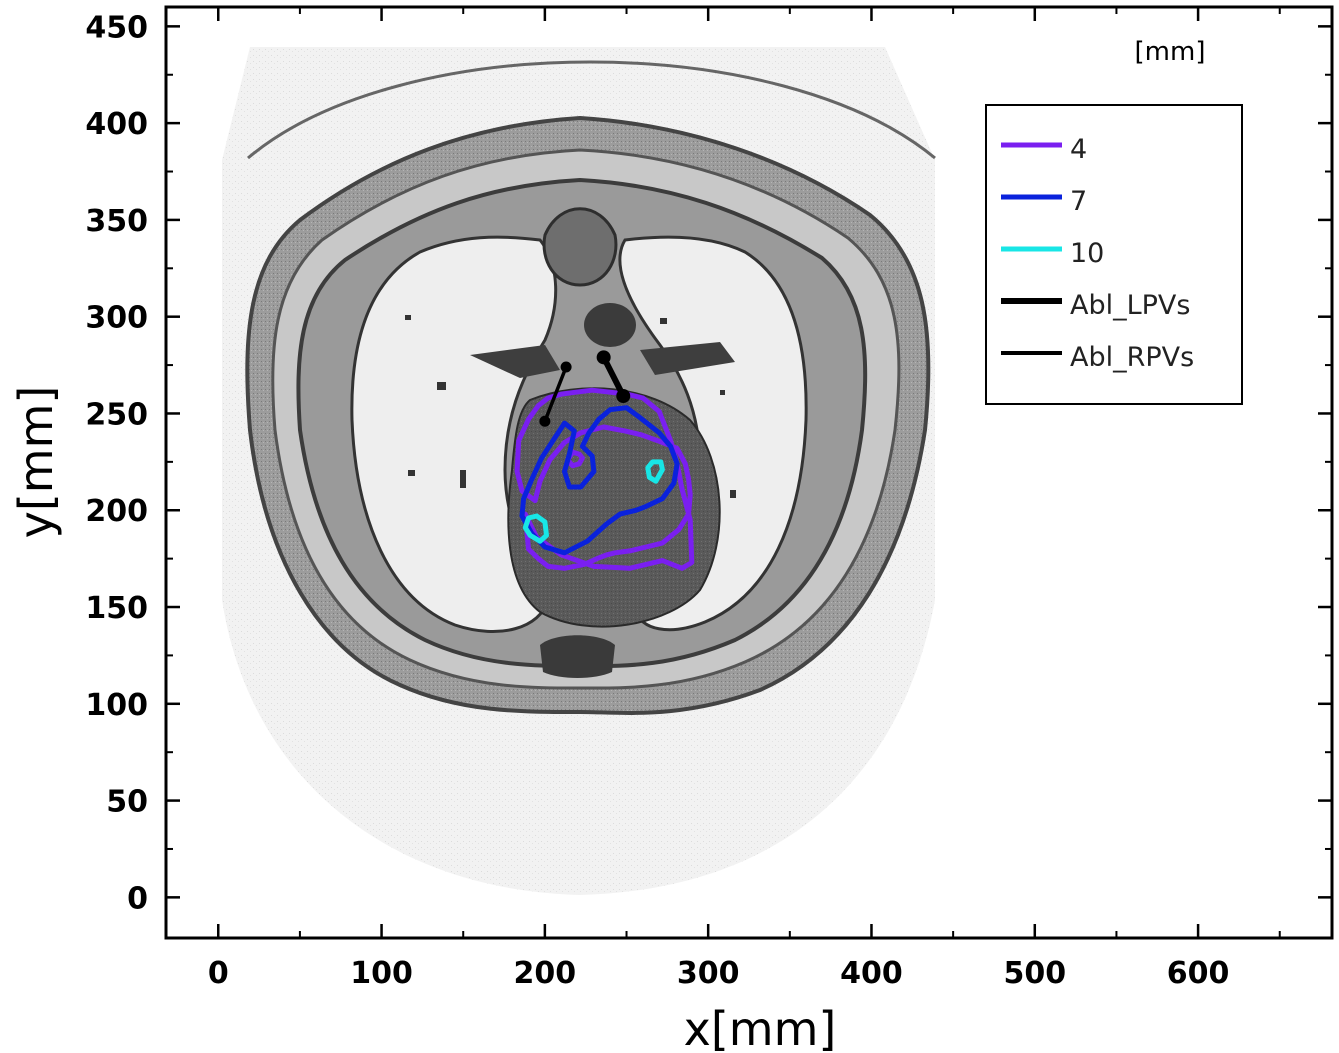 The image size is (1339, 1053). What do you see at coordinates (116, 705) in the screenshot?
I see `y-tick-label: 100` at bounding box center [116, 705].